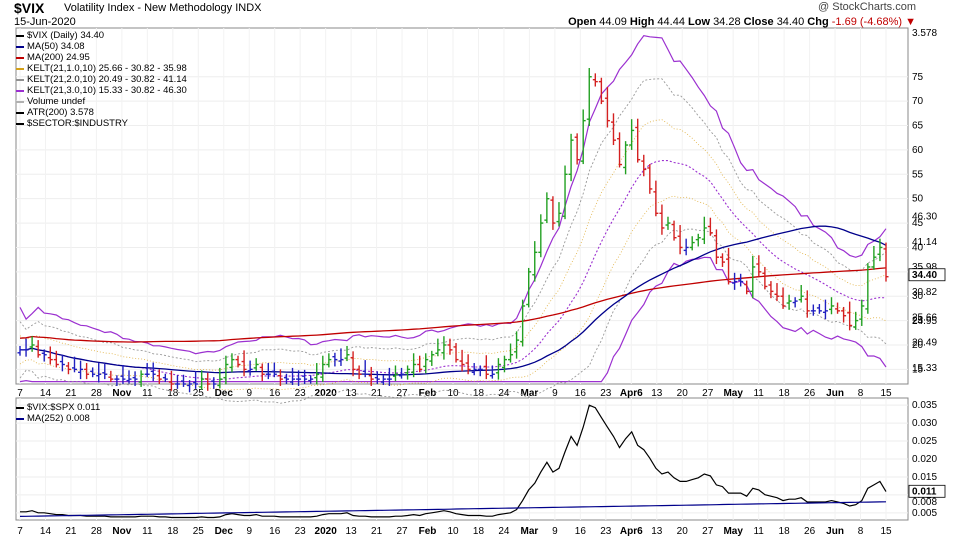  Describe the element at coordinates (861, 393) in the screenshot. I see `price-x-tick-label: 8` at that location.